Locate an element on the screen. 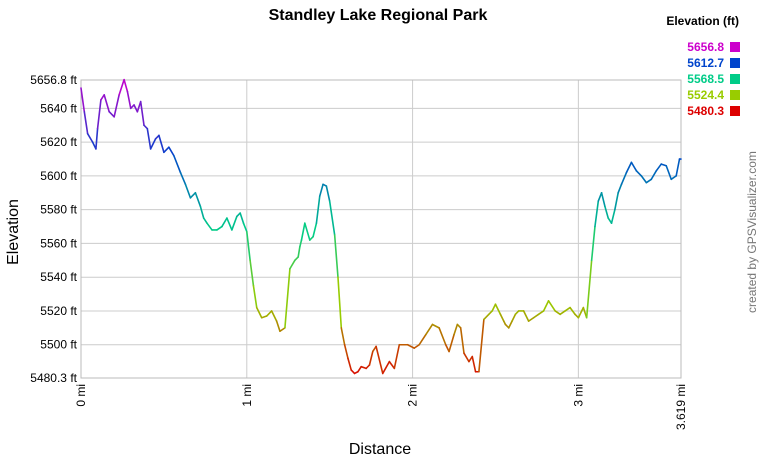  legend: 5656.8 5612.7 5568.5 5524.4 5480.3 is located at coordinates (713, 79).